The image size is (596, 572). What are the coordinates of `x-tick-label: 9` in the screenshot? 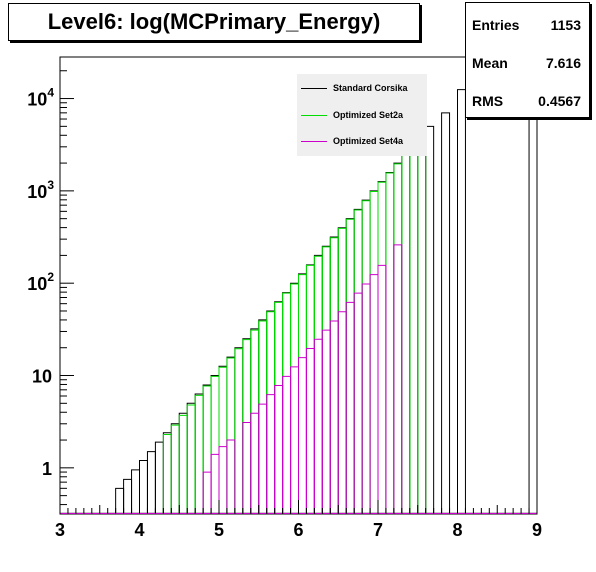 It's located at (537, 530).